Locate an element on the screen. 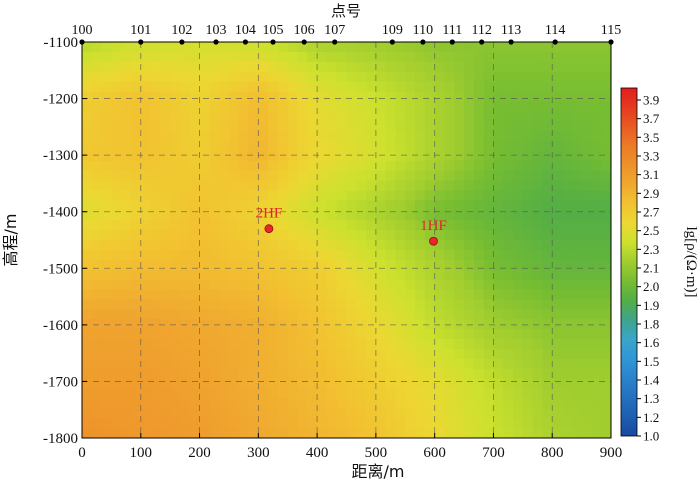  colorbar-tick-label: 2.7 is located at coordinates (651, 212).